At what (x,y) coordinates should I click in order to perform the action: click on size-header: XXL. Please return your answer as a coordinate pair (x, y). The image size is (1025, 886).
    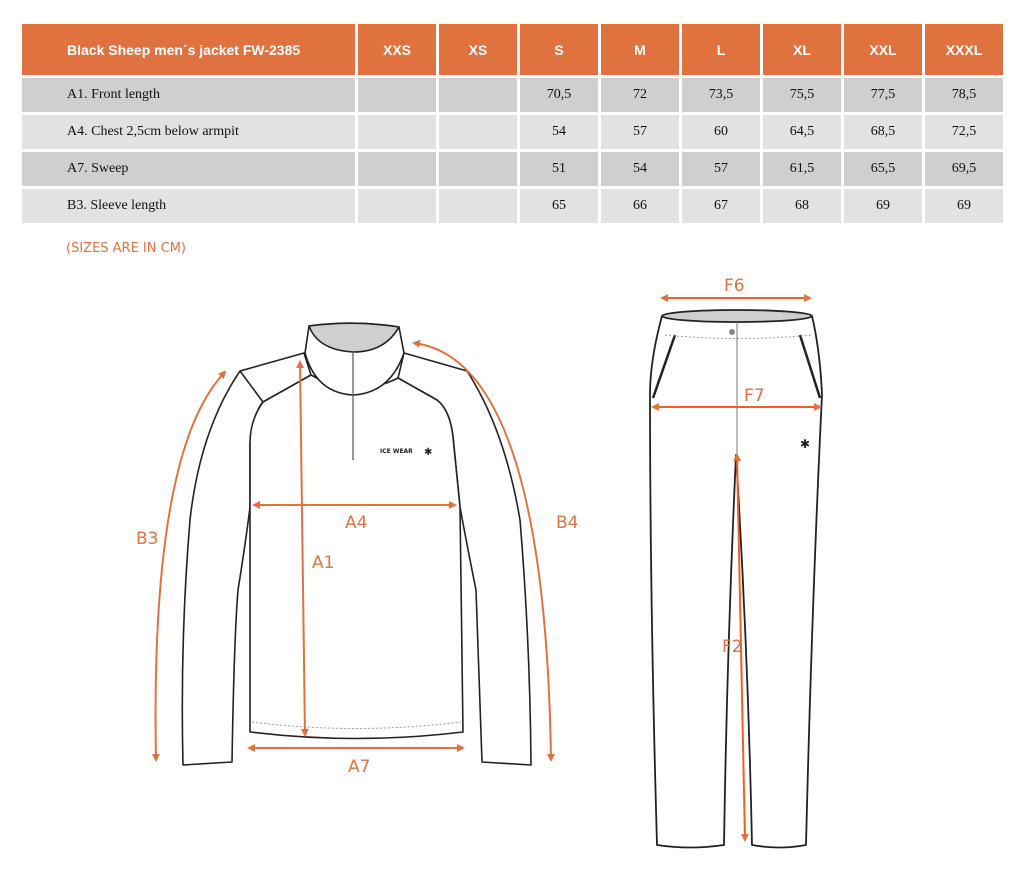
    Looking at the image, I should click on (883, 49).